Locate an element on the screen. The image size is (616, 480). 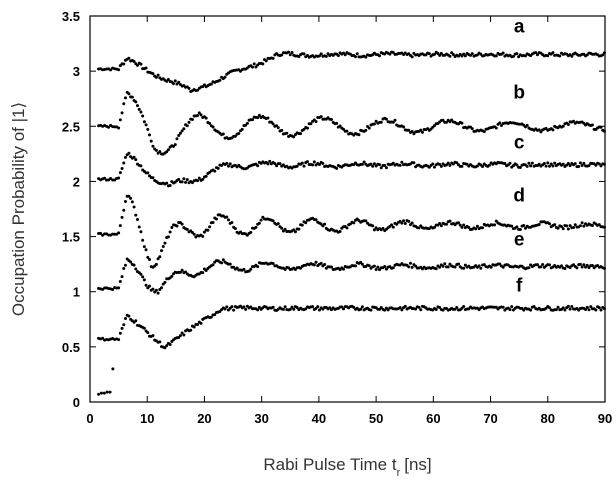
x-tick-label: 0 is located at coordinates (89, 418).